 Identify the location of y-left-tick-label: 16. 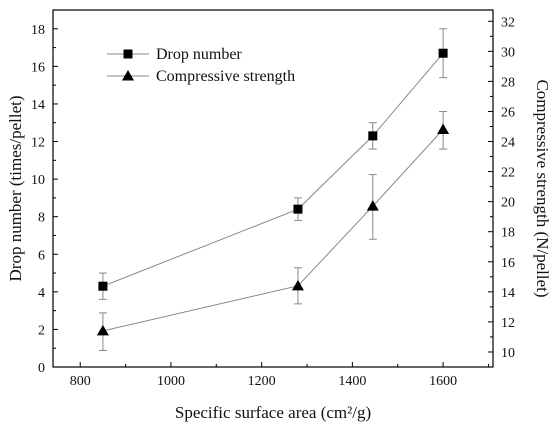
(38, 67).